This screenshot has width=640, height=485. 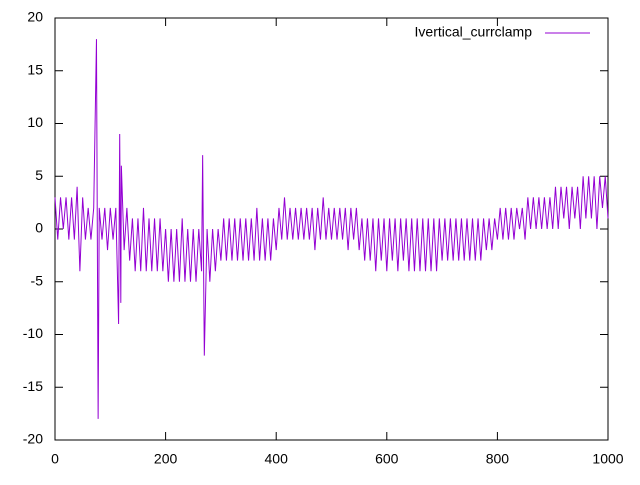 I want to click on y-tick-label: 20, so click(x=35, y=17).